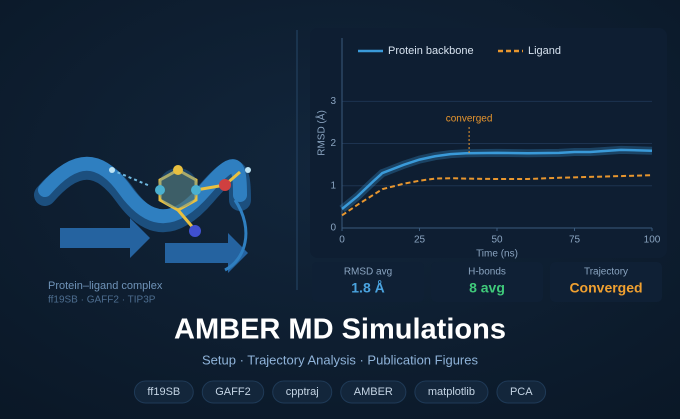 Image resolution: width=680 pixels, height=419 pixels. I want to click on y-axis-label: RMSD (Å), so click(321, 133).